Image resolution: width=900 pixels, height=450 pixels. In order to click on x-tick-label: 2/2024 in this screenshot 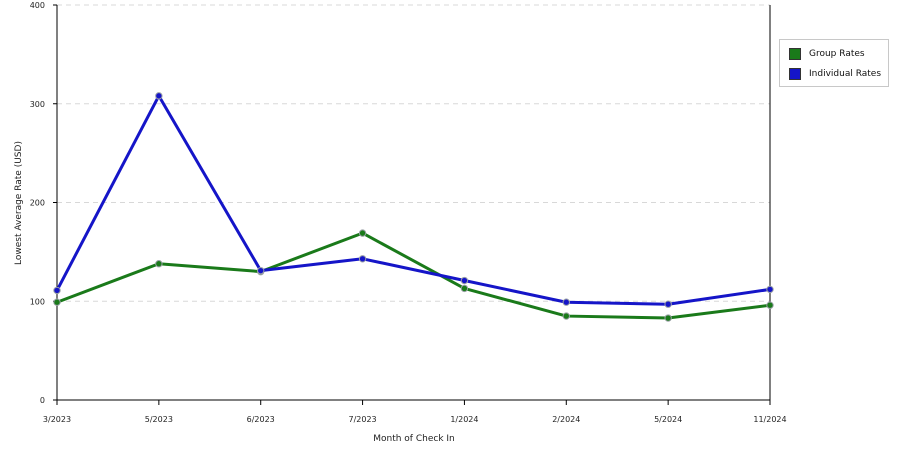, I will do `click(566, 419)`.